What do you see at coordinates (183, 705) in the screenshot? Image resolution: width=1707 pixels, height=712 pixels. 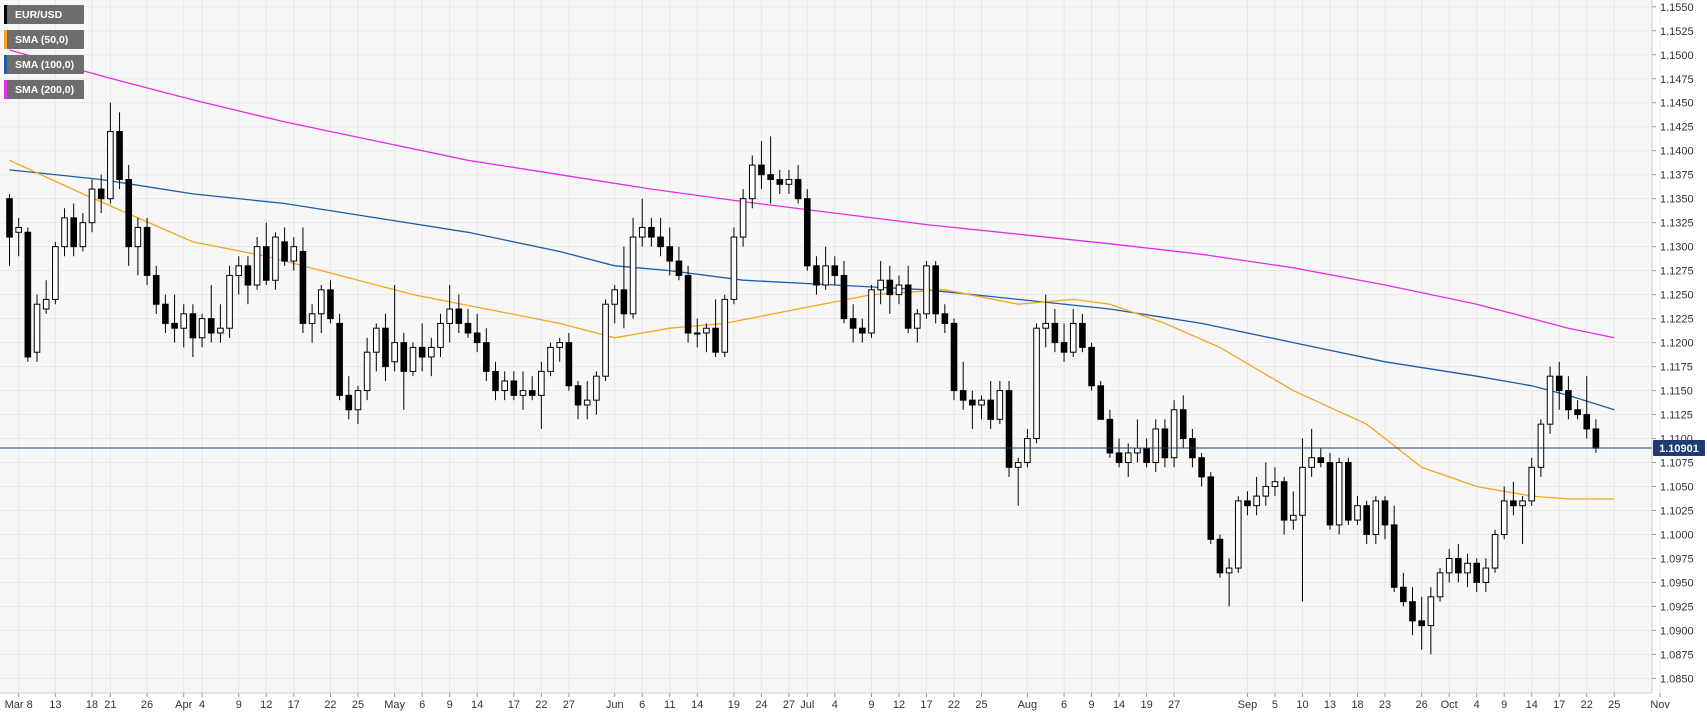 I see `x-tick-label: Apr` at bounding box center [183, 705].